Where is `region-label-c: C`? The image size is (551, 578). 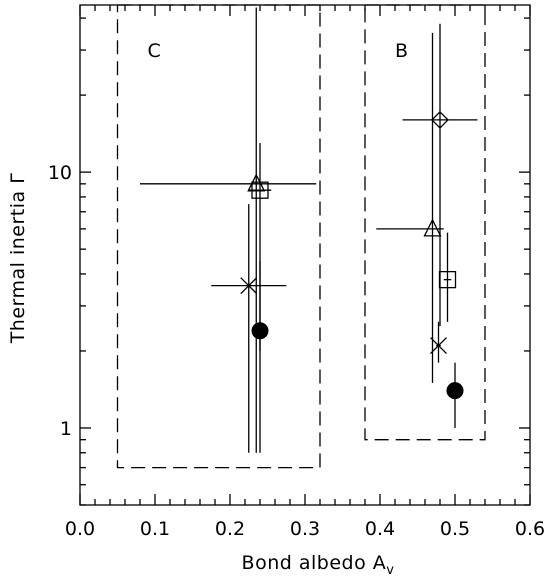 region-label-c: C is located at coordinates (154, 51).